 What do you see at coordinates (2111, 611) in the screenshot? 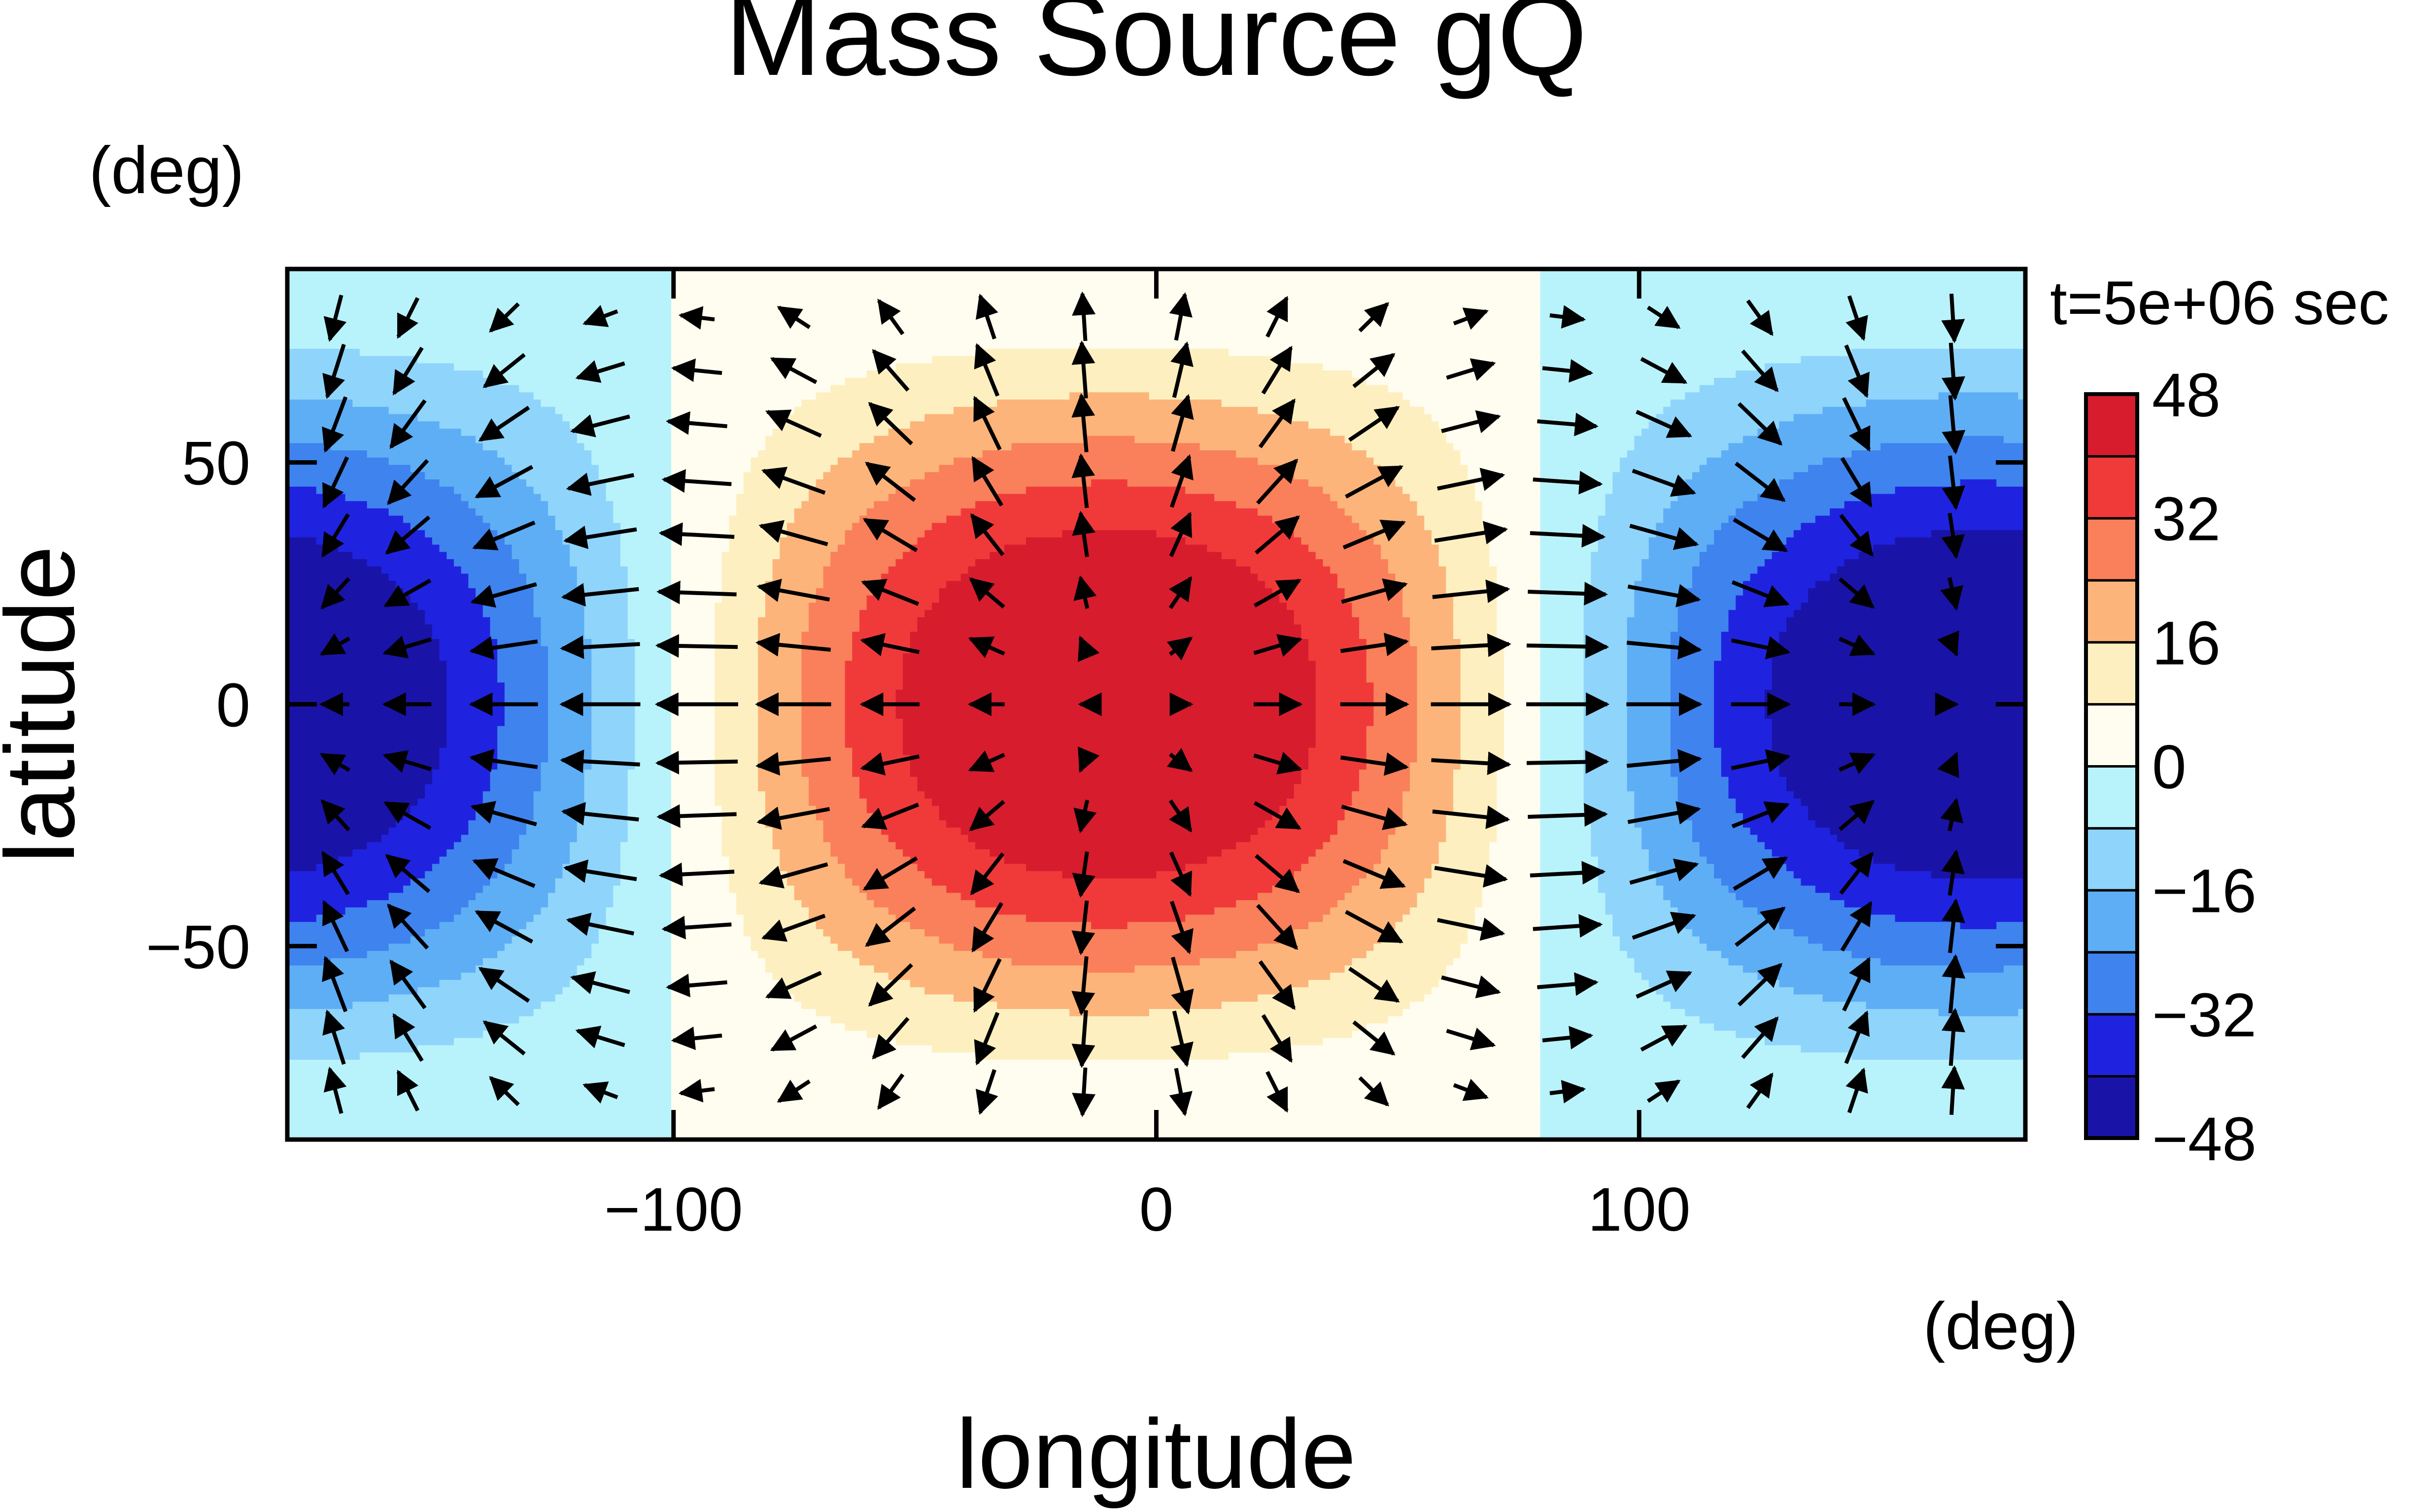
I see `colorbar-swatch` at bounding box center [2111, 611].